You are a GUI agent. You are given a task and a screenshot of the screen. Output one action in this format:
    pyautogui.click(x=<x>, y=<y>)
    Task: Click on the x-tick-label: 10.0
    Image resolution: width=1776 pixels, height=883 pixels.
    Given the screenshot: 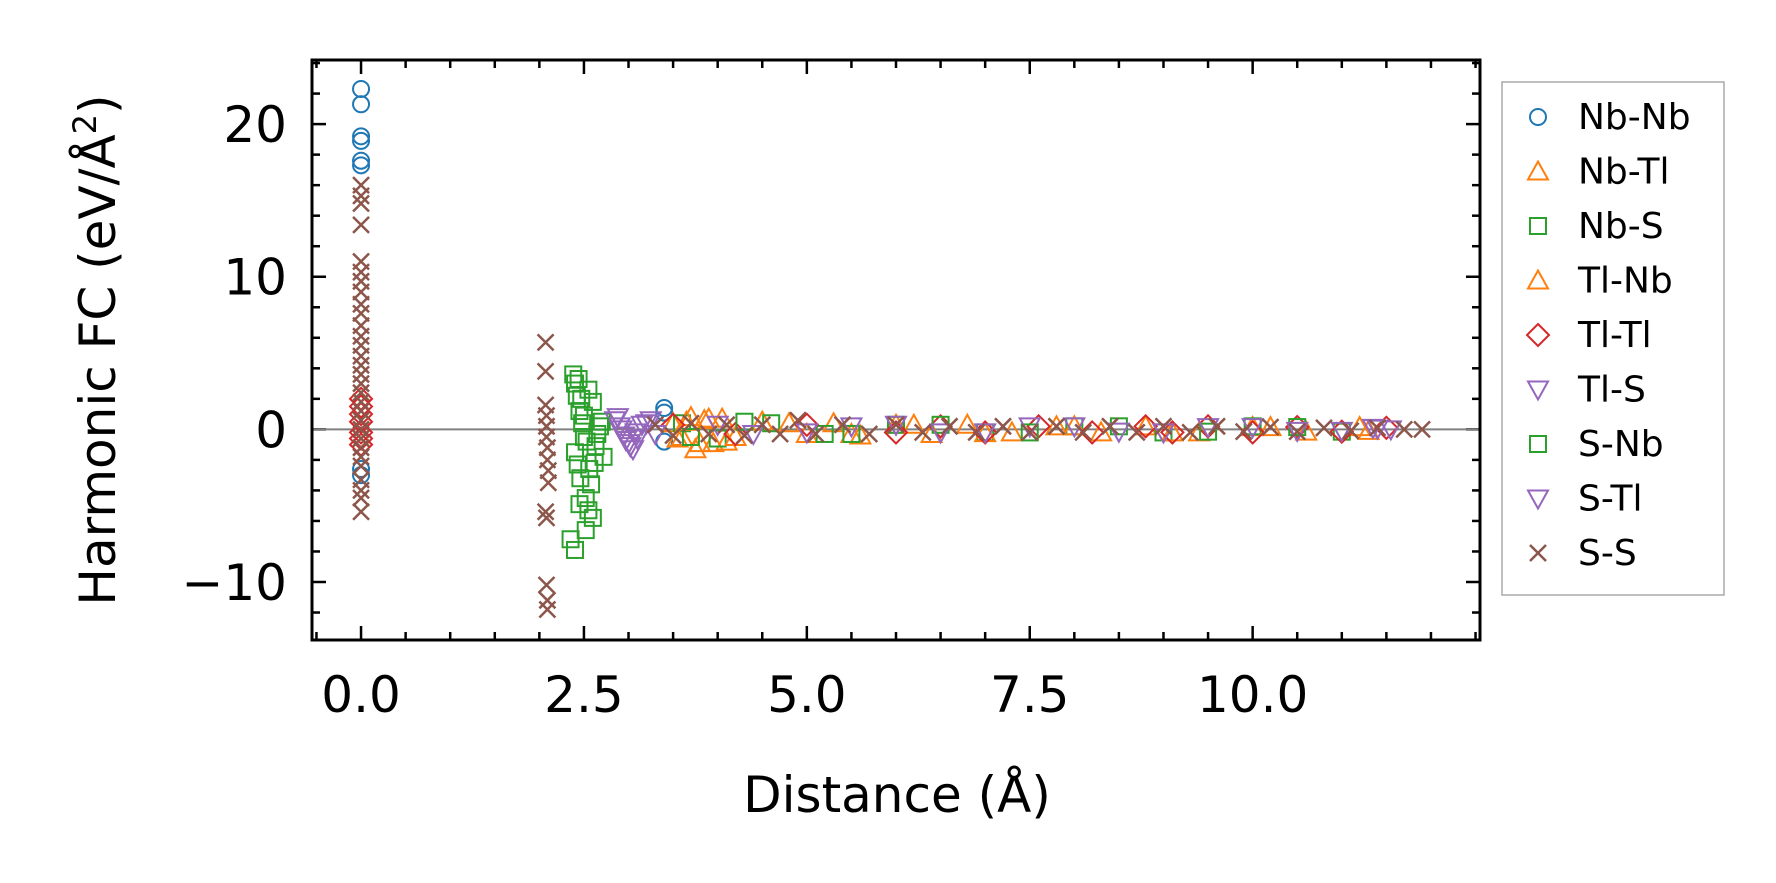 What is the action you would take?
    pyautogui.click(x=1252, y=695)
    